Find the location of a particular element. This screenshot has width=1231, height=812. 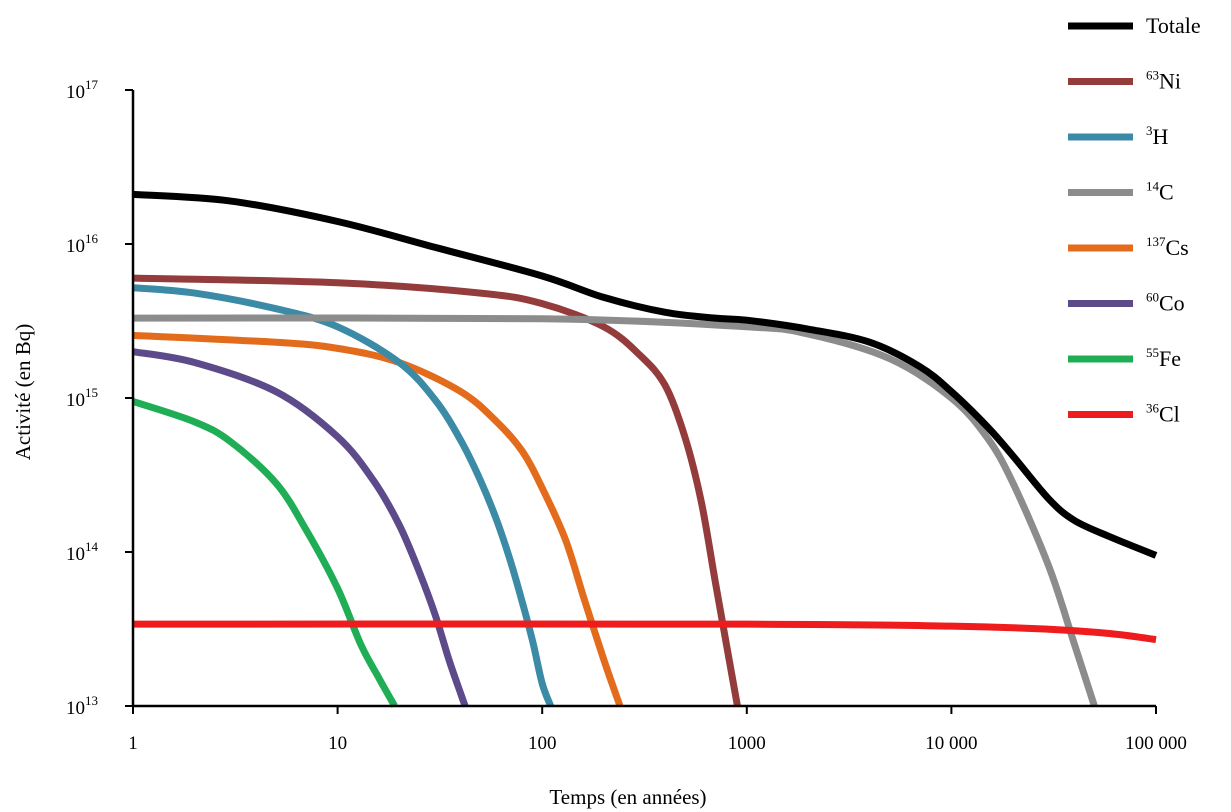

legend-label-60co: 60Co is located at coordinates (1165, 303).